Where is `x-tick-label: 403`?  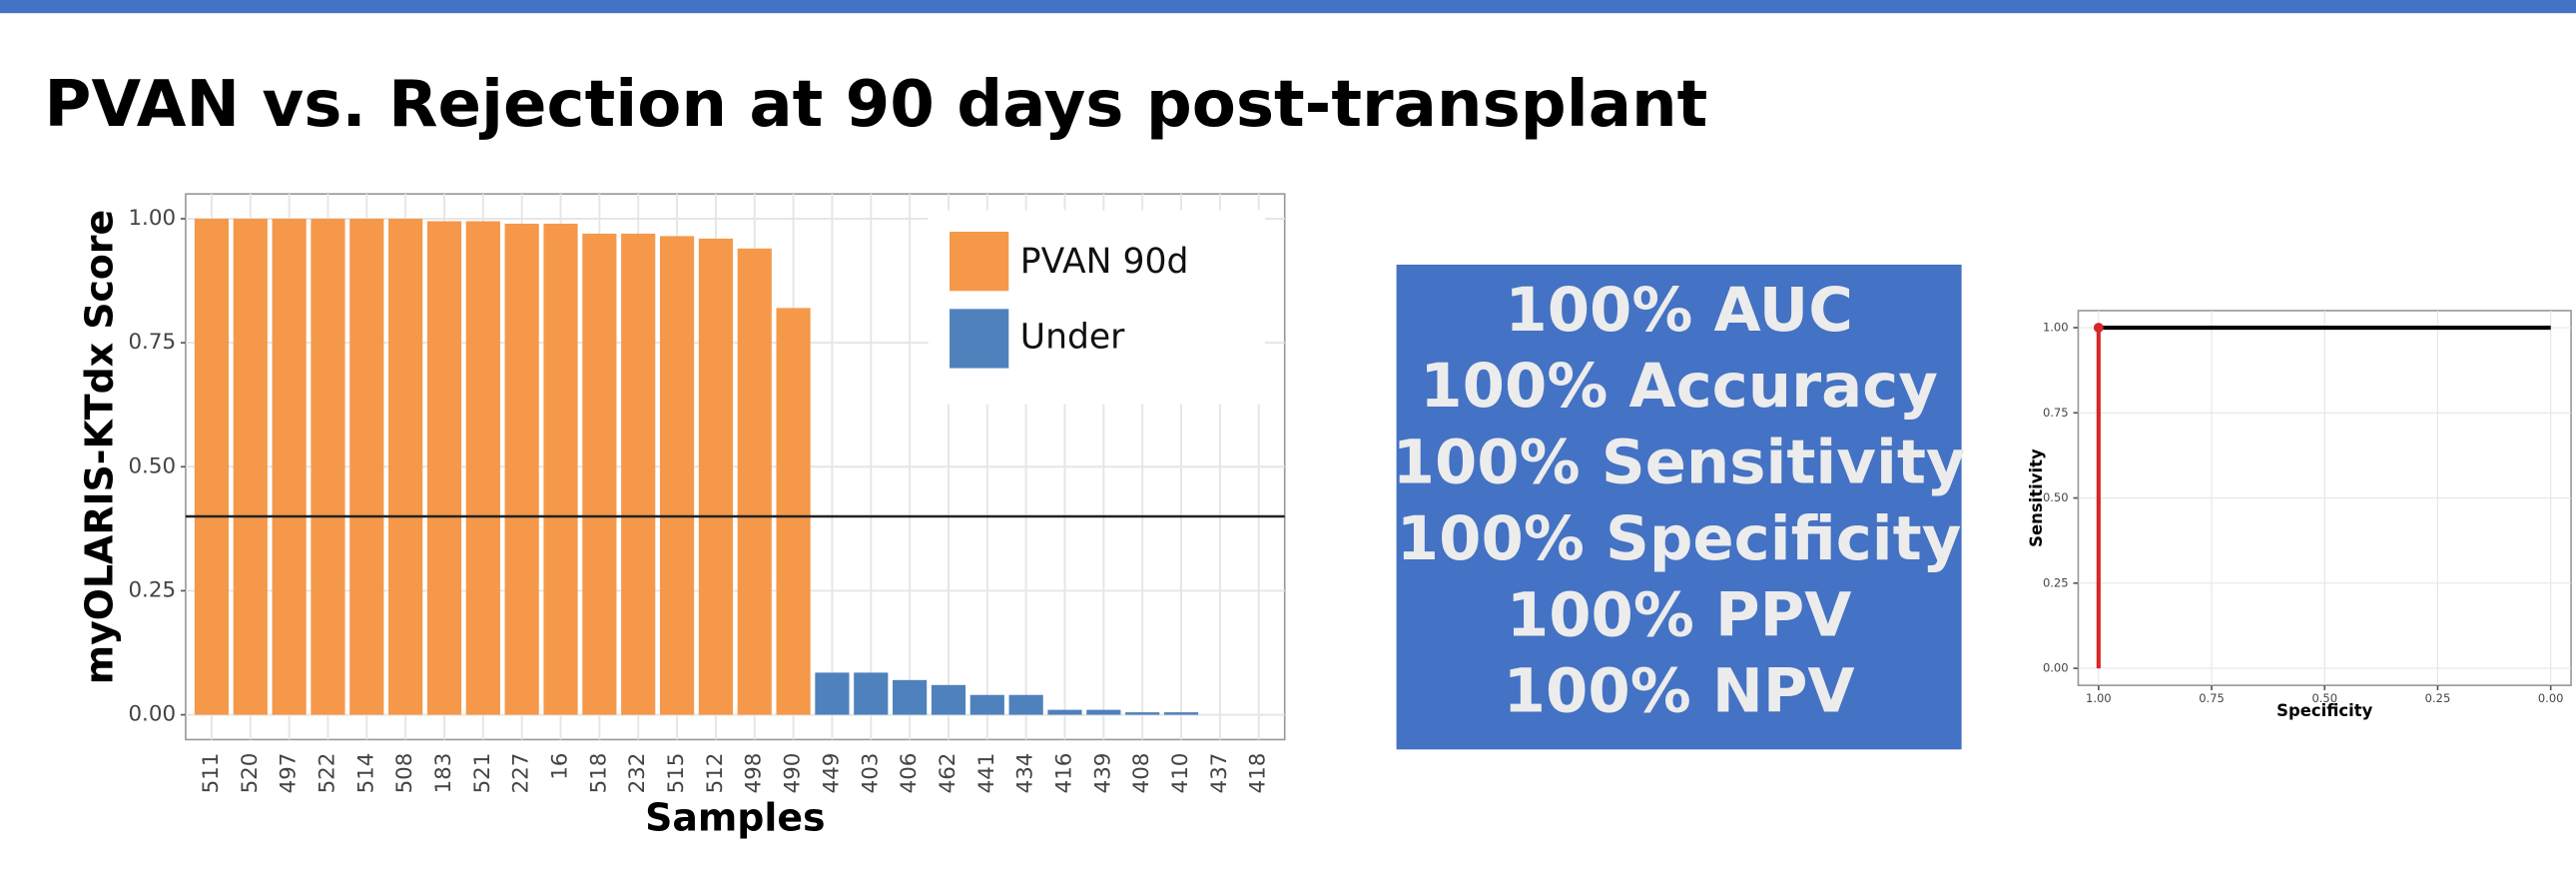 x-tick-label: 403 is located at coordinates (870, 773).